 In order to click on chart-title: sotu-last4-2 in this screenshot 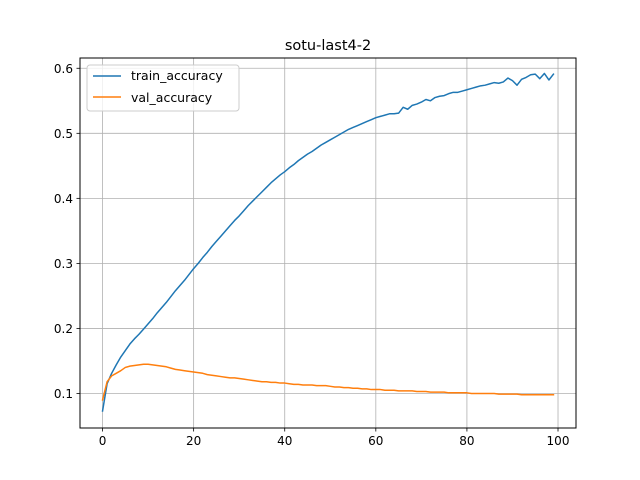, I will do `click(328, 46)`.